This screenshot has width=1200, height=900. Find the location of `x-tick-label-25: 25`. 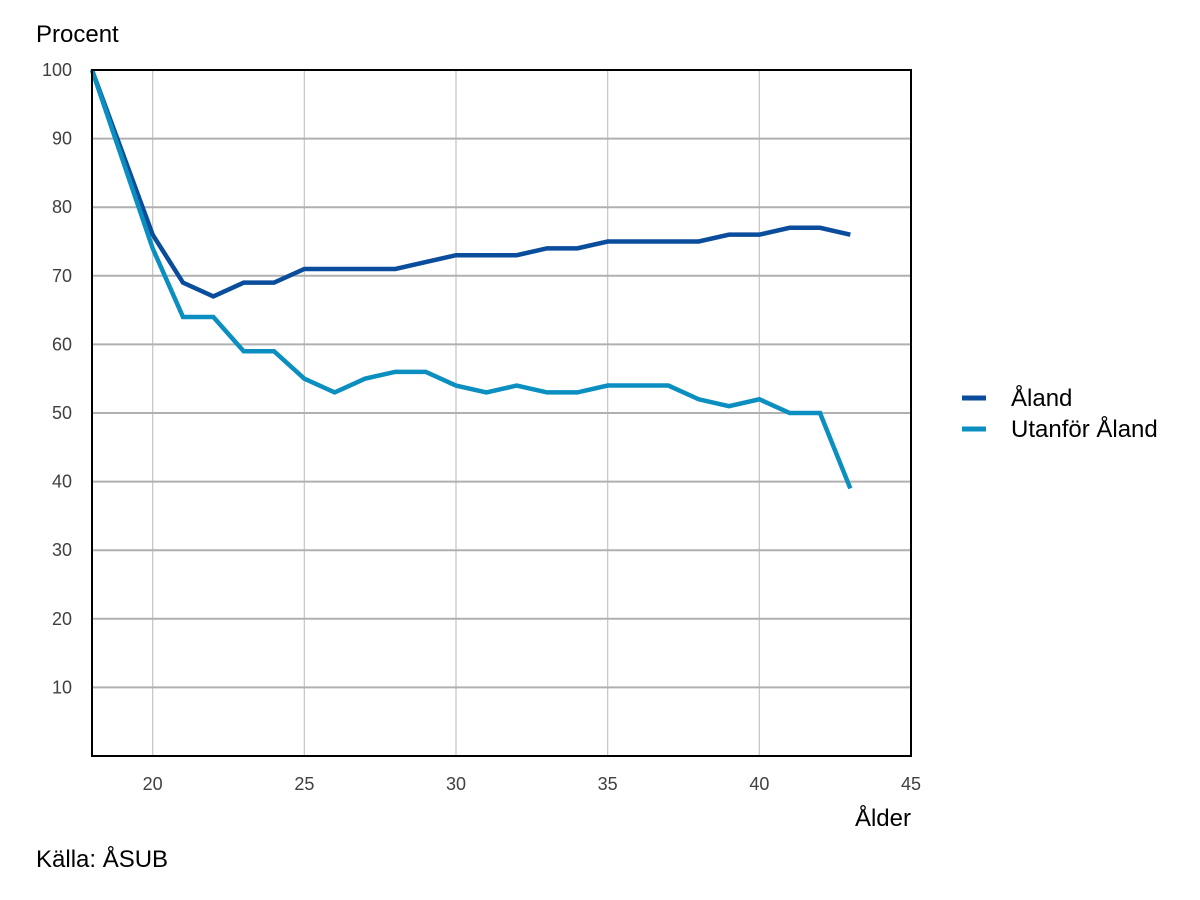

x-tick-label-25: 25 is located at coordinates (304, 784).